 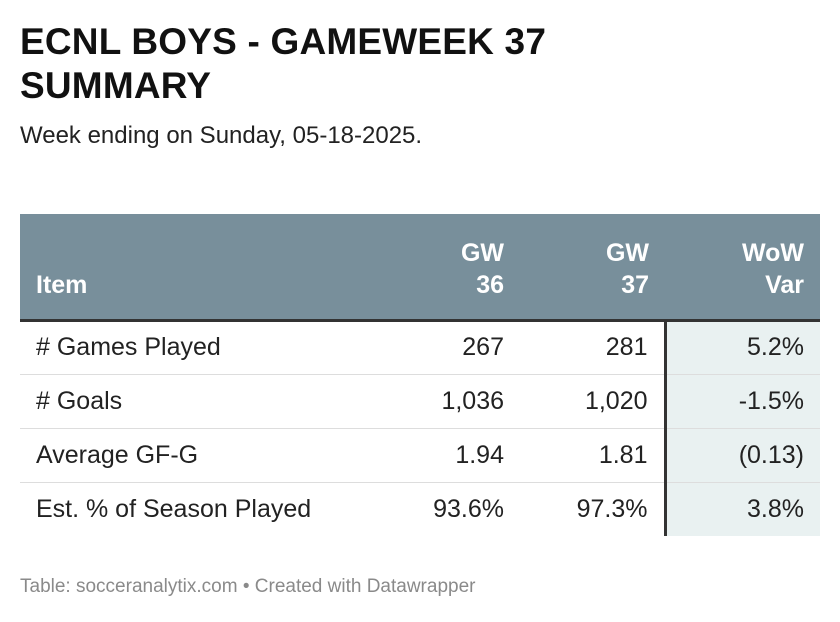 What do you see at coordinates (174, 508) in the screenshot?
I see `cell-item: Est. % of Season Played` at bounding box center [174, 508].